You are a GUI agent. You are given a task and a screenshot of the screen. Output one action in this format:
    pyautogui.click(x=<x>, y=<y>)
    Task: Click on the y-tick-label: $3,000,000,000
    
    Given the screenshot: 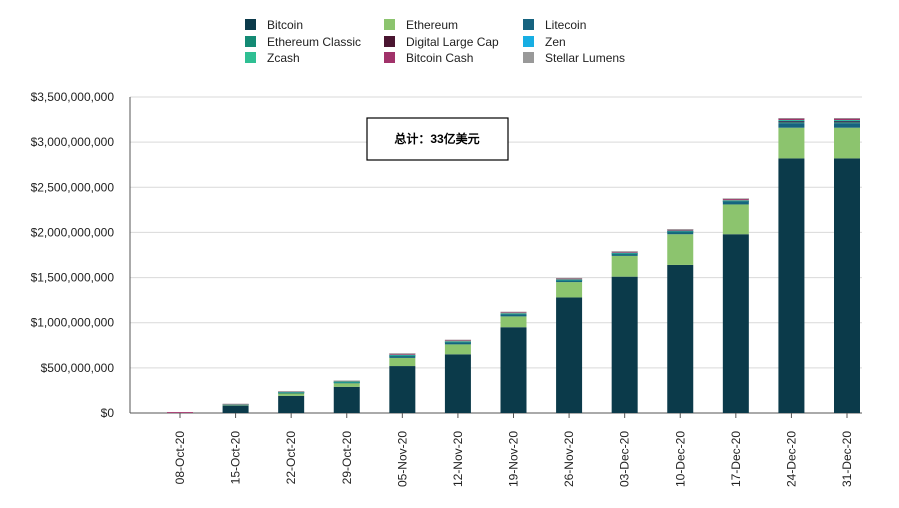 What is the action you would take?
    pyautogui.click(x=73, y=142)
    